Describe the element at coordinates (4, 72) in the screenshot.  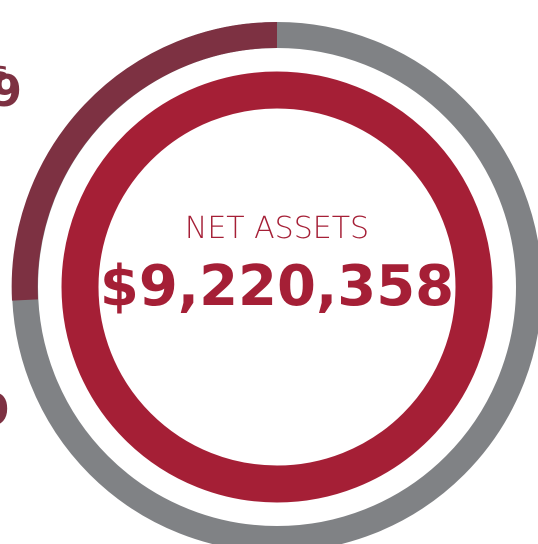
I see `fragment-letter: s` at that location.